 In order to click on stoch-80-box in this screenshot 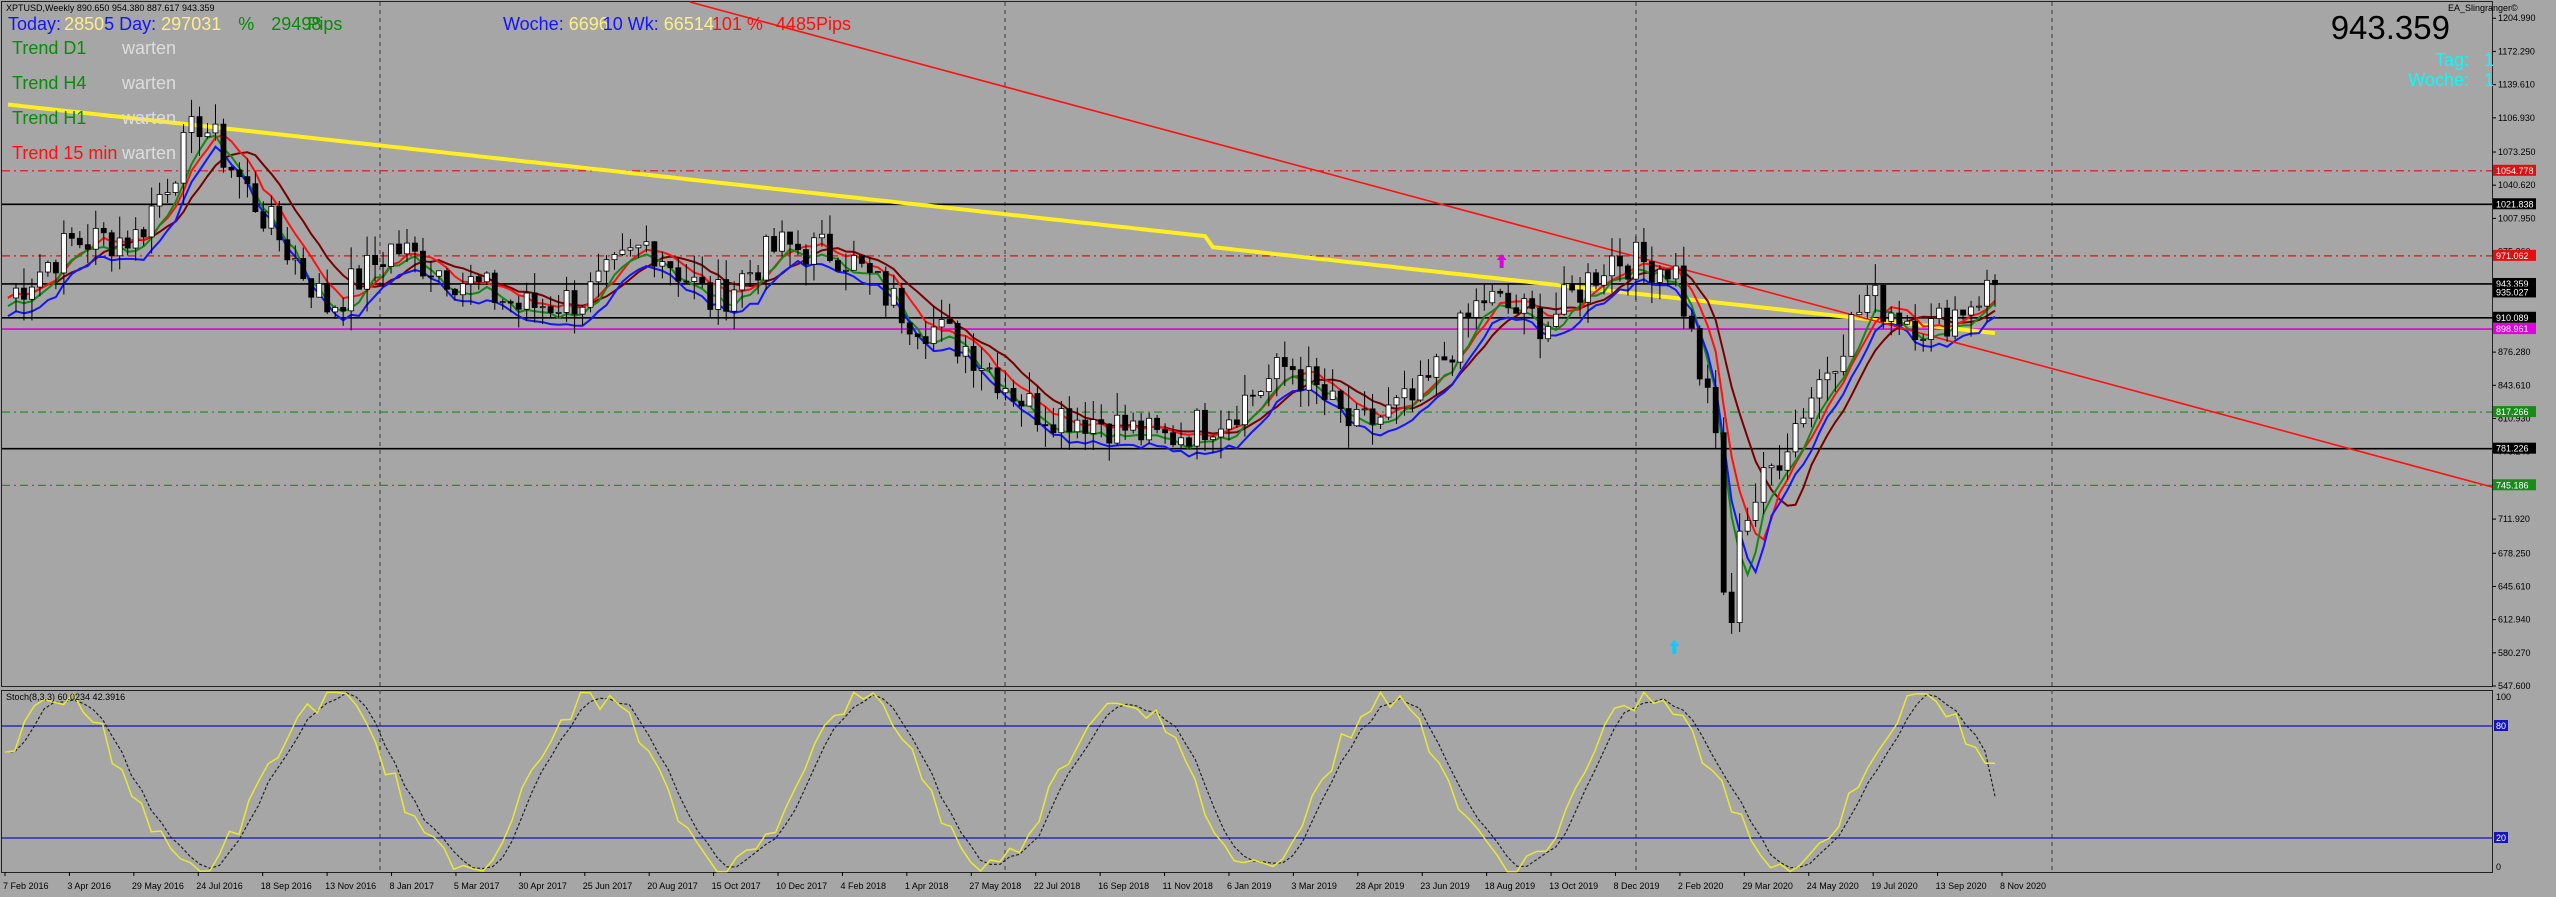, I will do `click(2501, 725)`.